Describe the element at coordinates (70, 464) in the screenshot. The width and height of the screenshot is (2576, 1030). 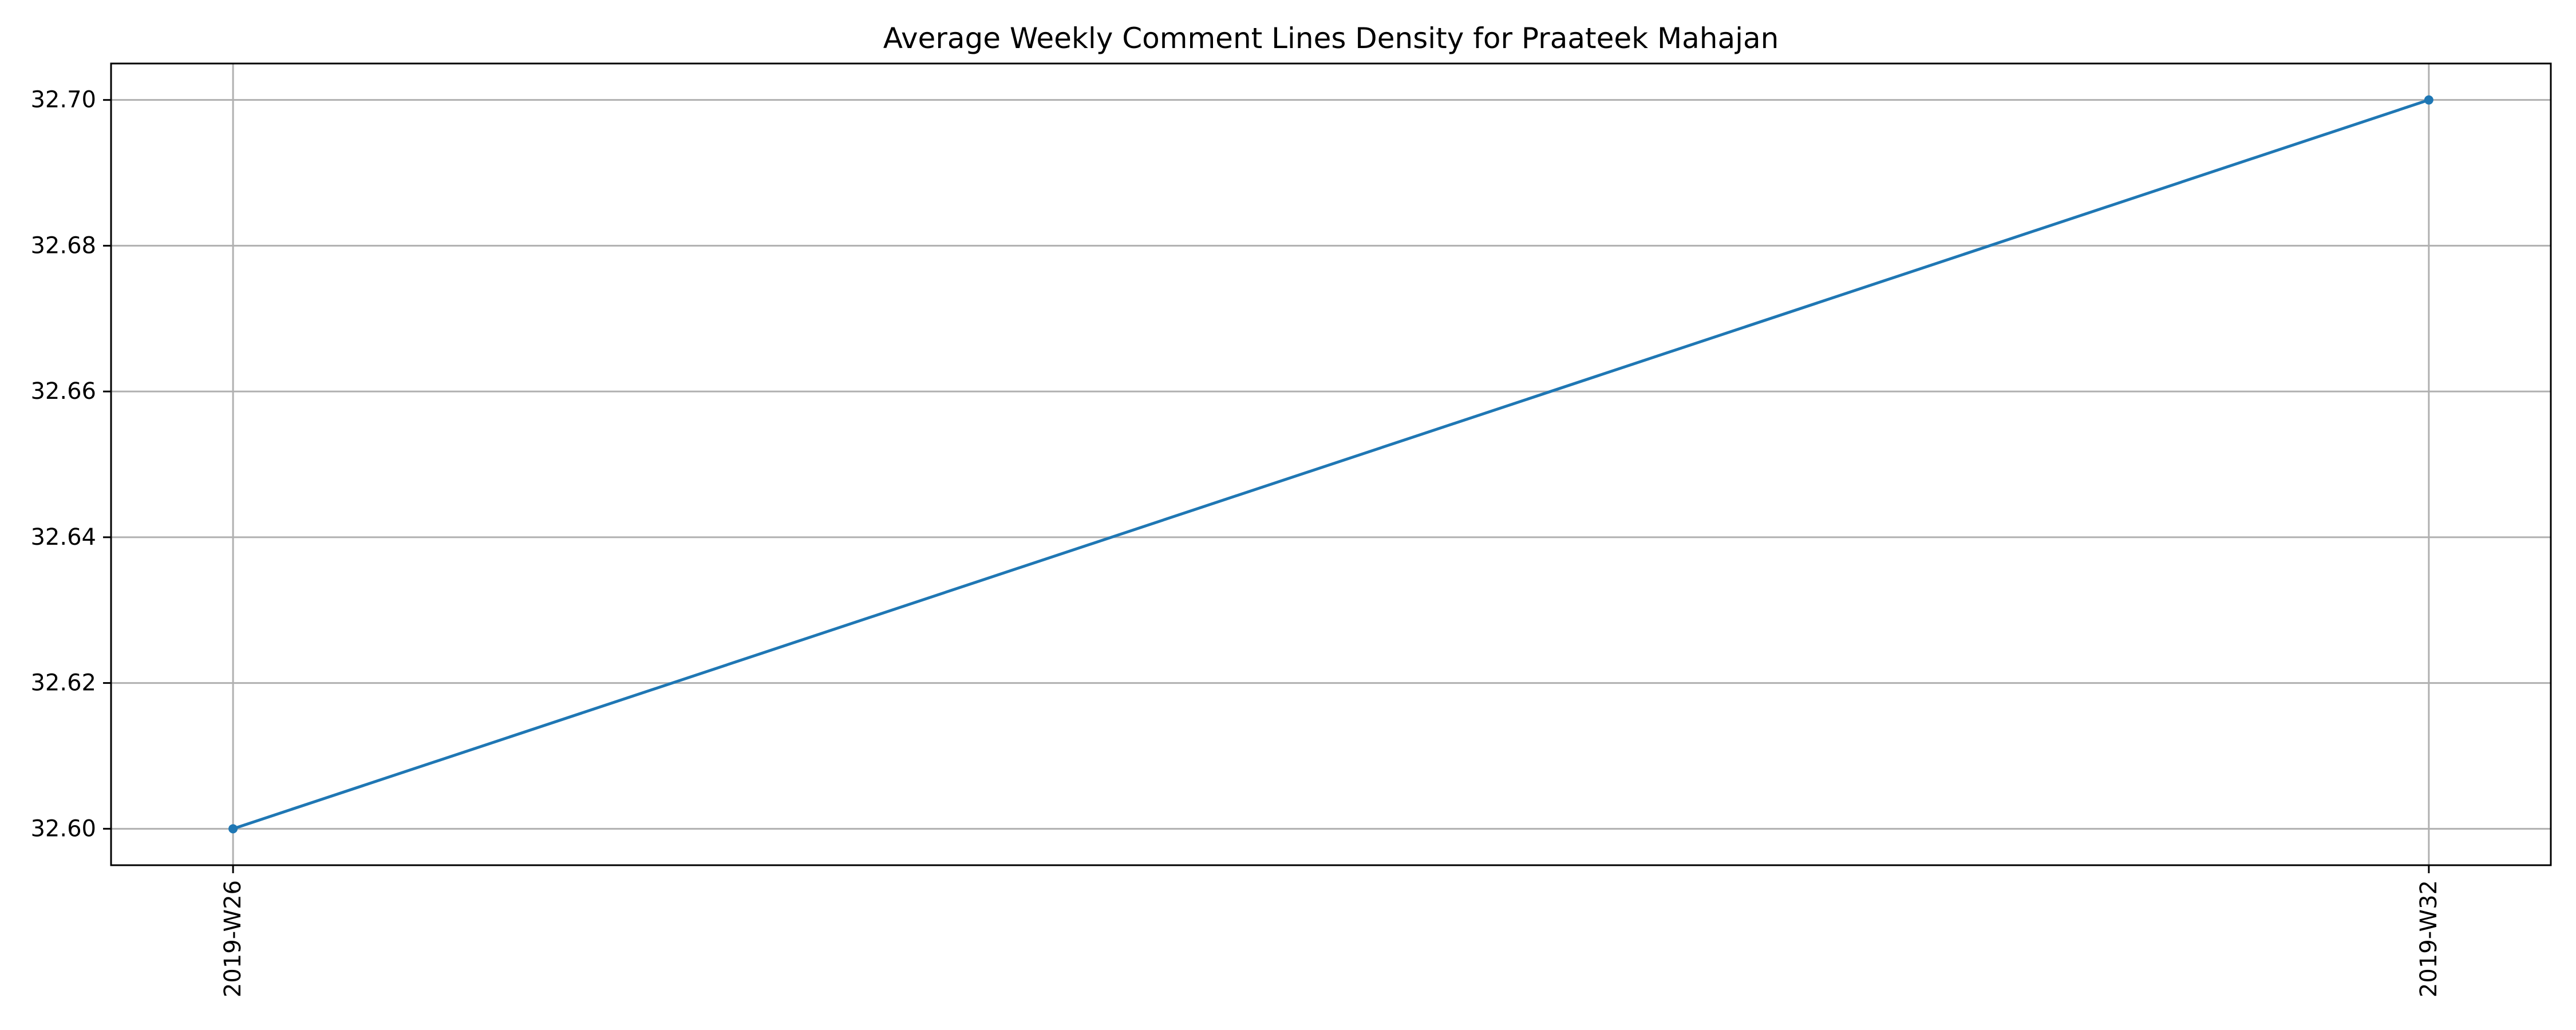
I see `y-axis: 32.60 32.62 32.64 32.66 32.68 32.70` at that location.